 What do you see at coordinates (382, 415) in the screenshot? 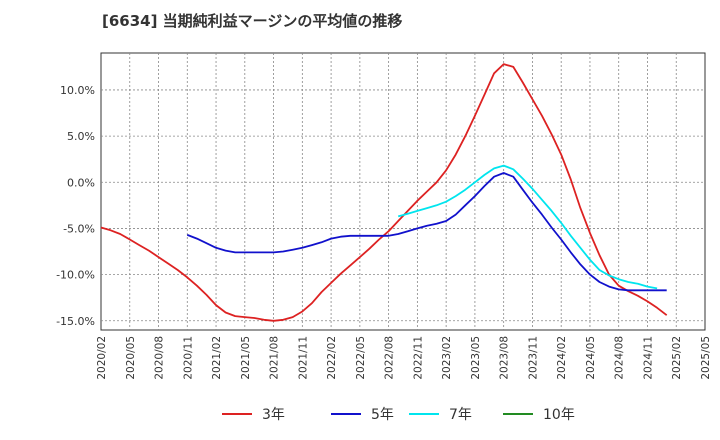
I see `legend-label: 5年` at bounding box center [382, 415].